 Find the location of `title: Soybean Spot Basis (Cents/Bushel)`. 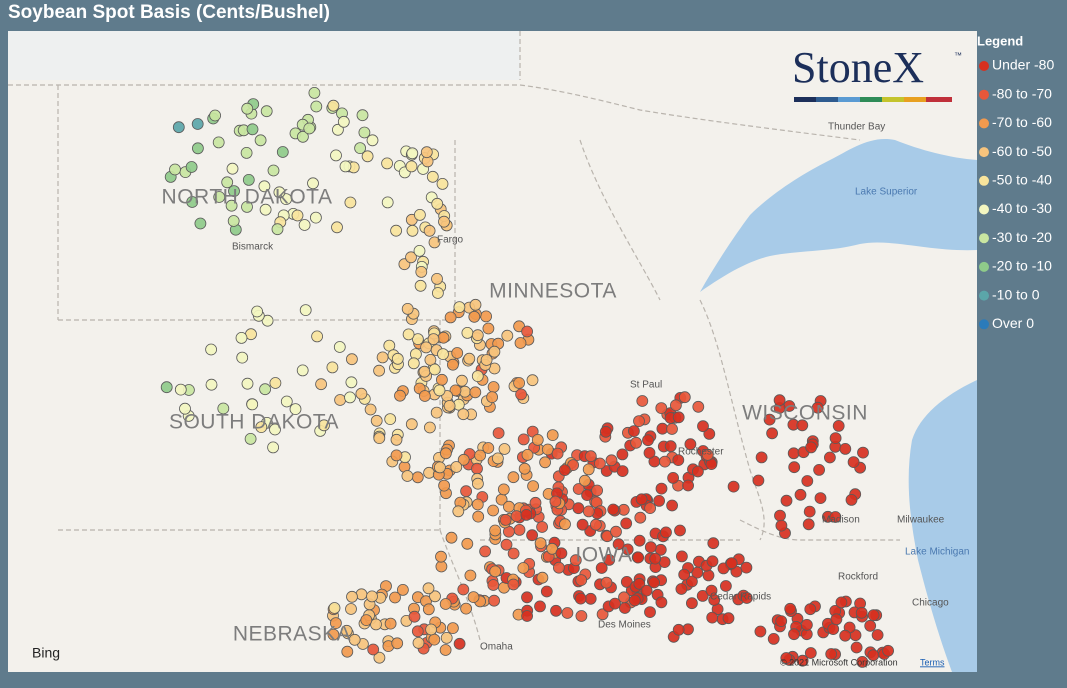

title: Soybean Spot Basis (Cents/Bushel) is located at coordinates (169, 12).